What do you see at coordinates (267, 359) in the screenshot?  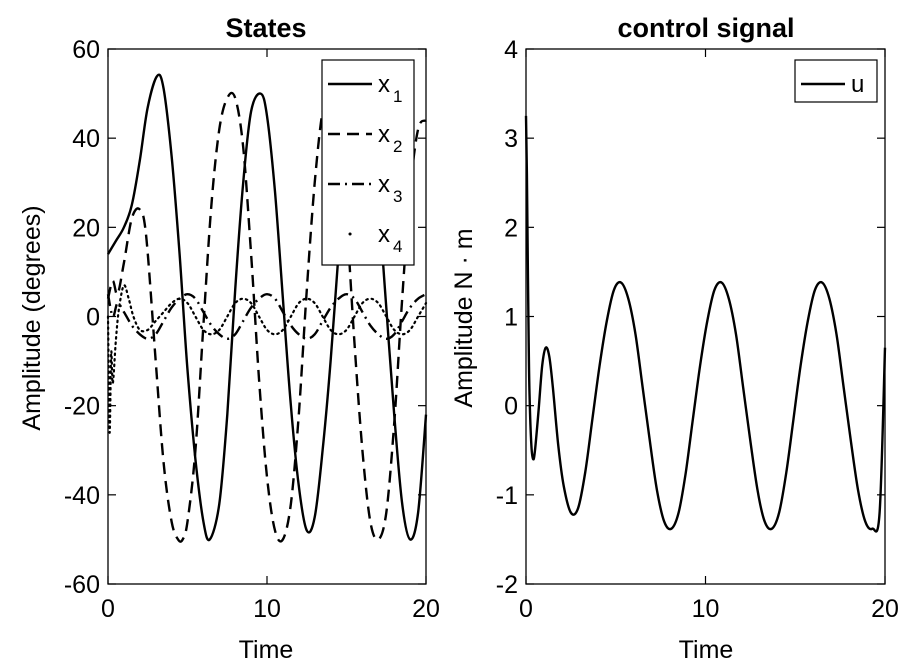 I see `series-line-x4` at bounding box center [267, 359].